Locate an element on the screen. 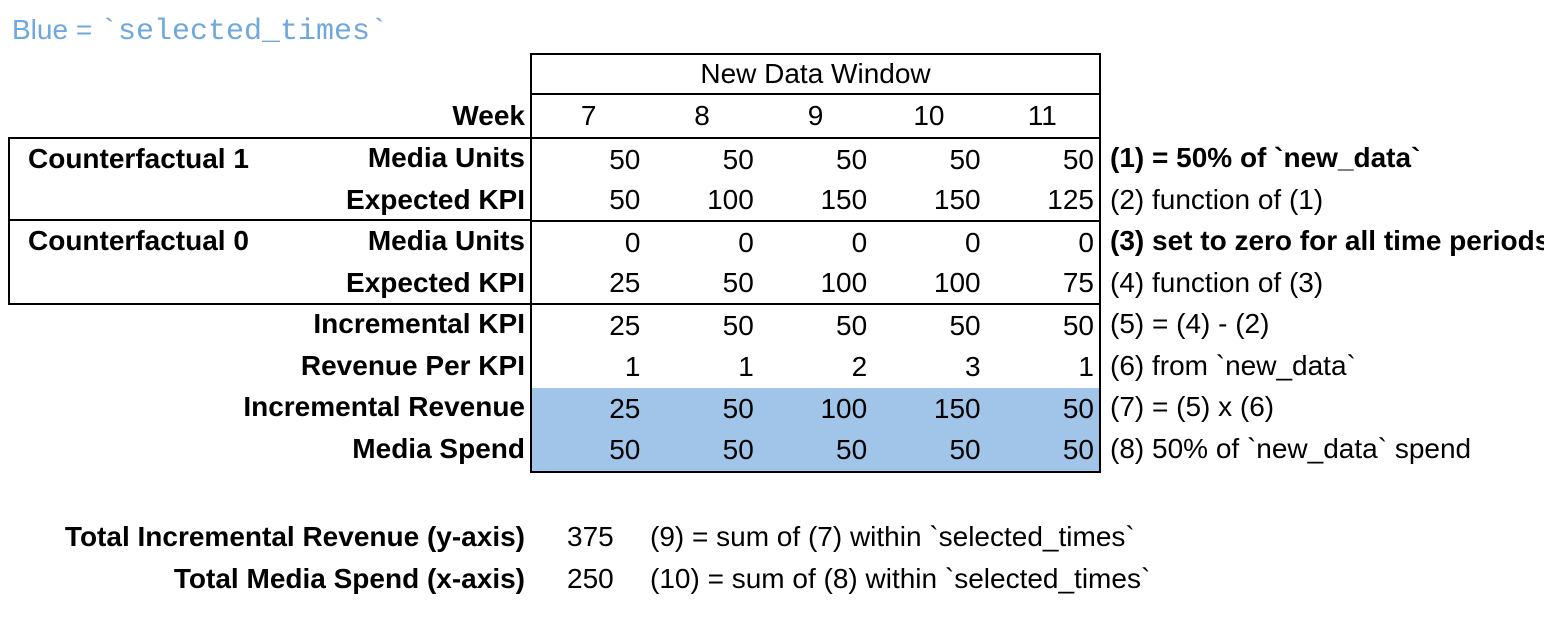 The height and width of the screenshot is (620, 1544). row-annotation: (6) from `new_data` is located at coordinates (1233, 365).